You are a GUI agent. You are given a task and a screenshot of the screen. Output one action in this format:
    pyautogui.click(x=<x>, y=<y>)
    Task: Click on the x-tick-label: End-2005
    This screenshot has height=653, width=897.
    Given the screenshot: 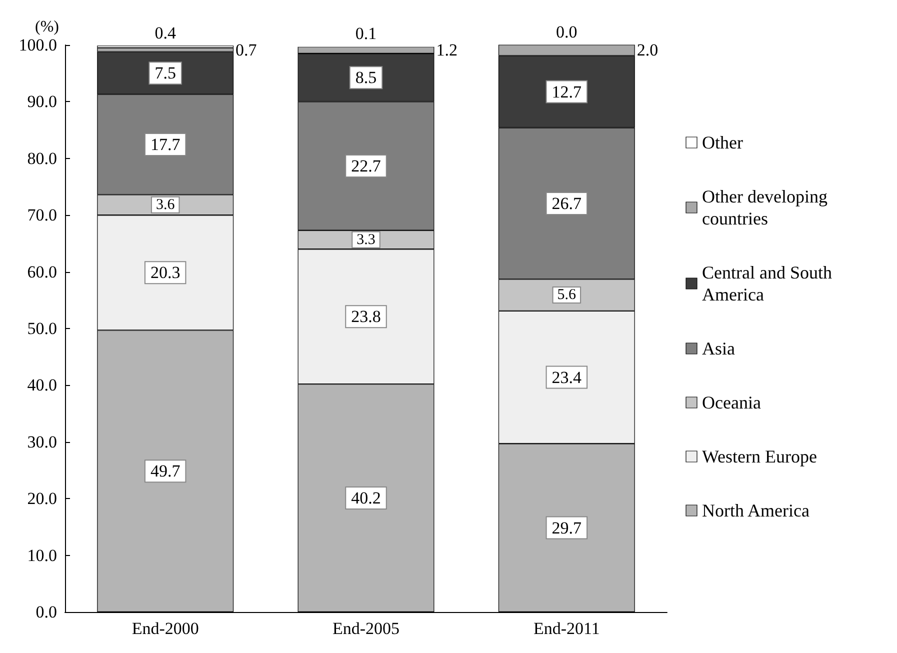 What is the action you would take?
    pyautogui.click(x=366, y=628)
    